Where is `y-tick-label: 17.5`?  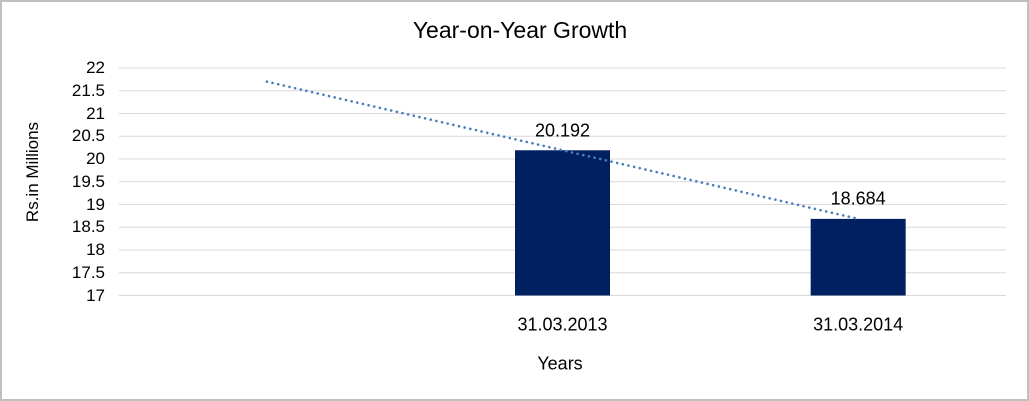
y-tick-label: 17.5 is located at coordinates (88, 272).